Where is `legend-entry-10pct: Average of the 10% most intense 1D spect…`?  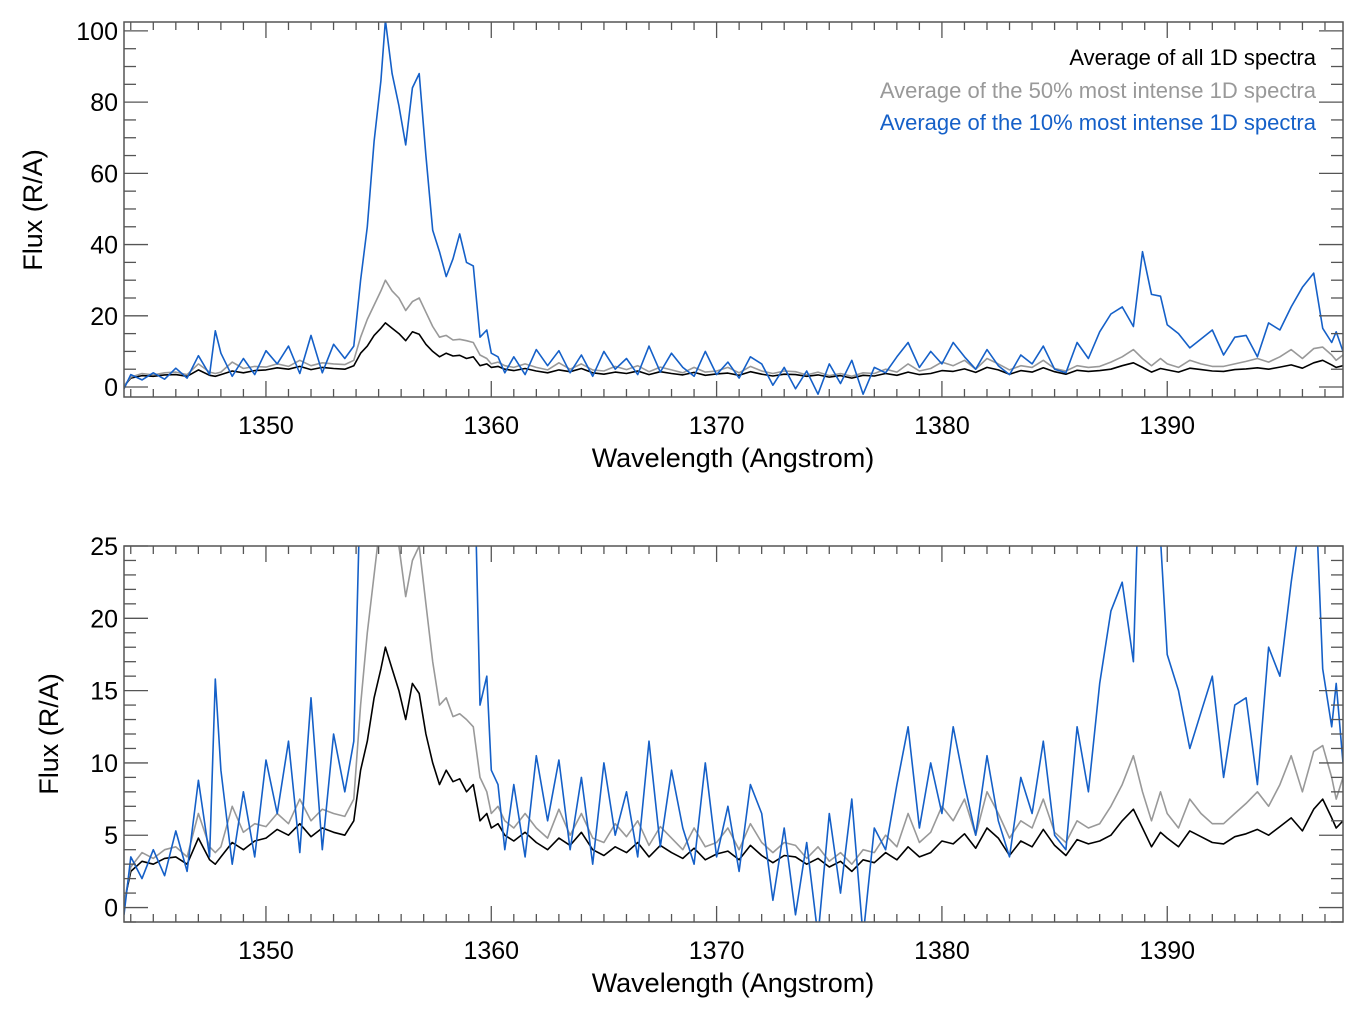 legend-entry-10pct: Average of the 10% most intense 1D spect… is located at coordinates (1098, 122).